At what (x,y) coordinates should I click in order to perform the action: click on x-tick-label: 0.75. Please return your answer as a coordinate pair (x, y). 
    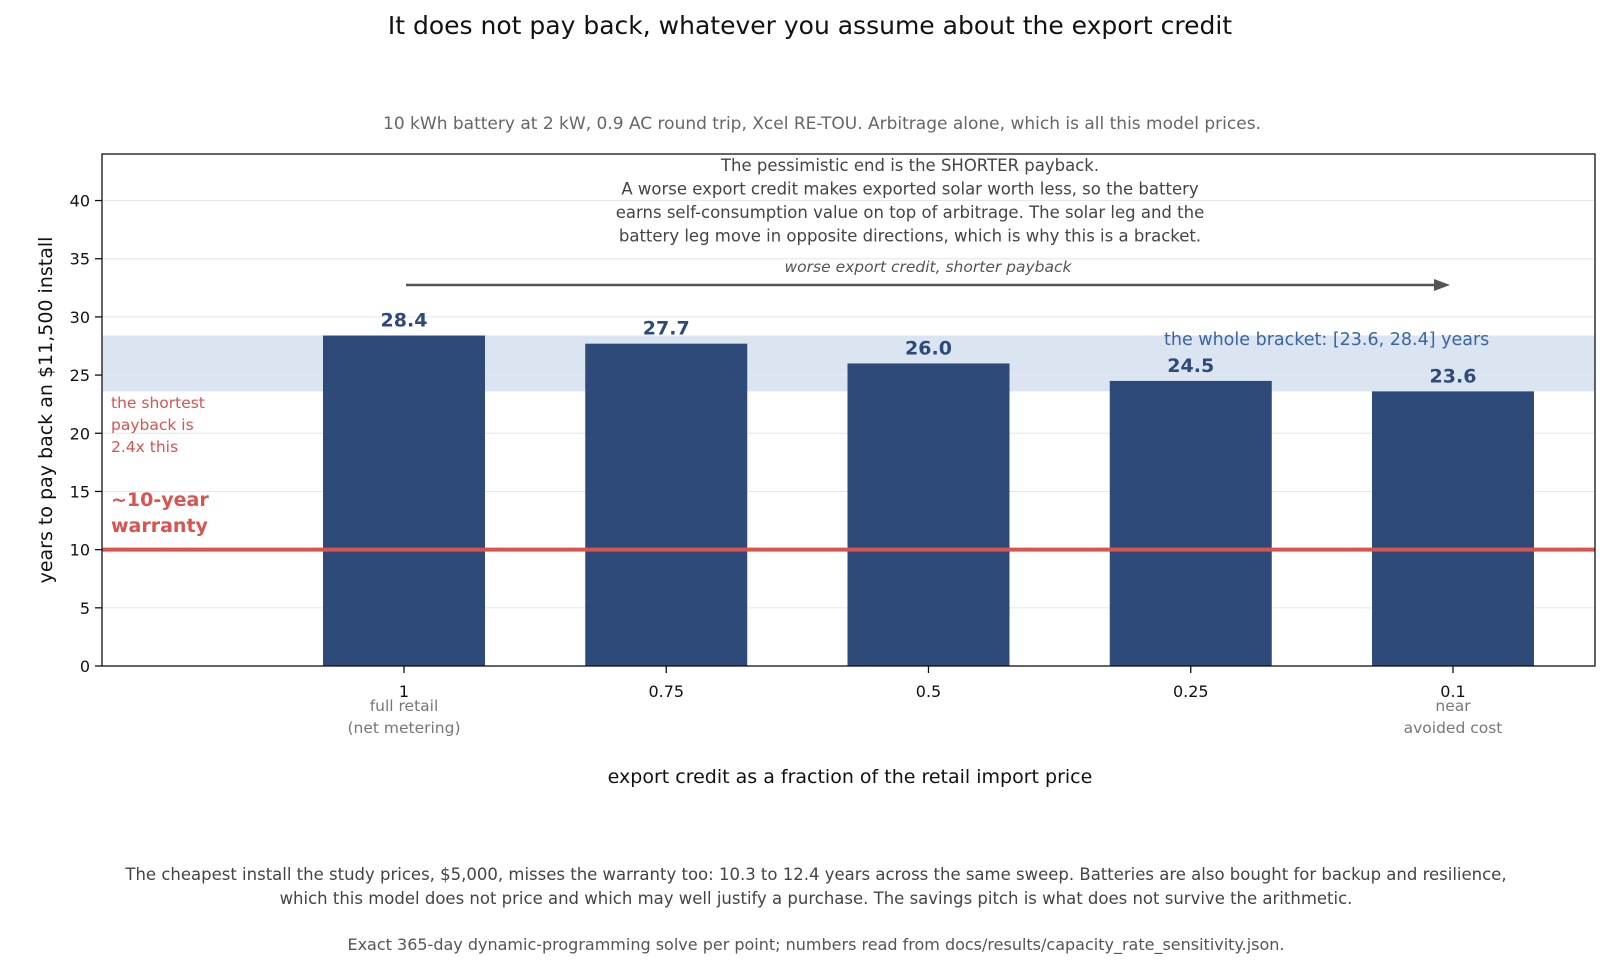
    Looking at the image, I should click on (666, 691).